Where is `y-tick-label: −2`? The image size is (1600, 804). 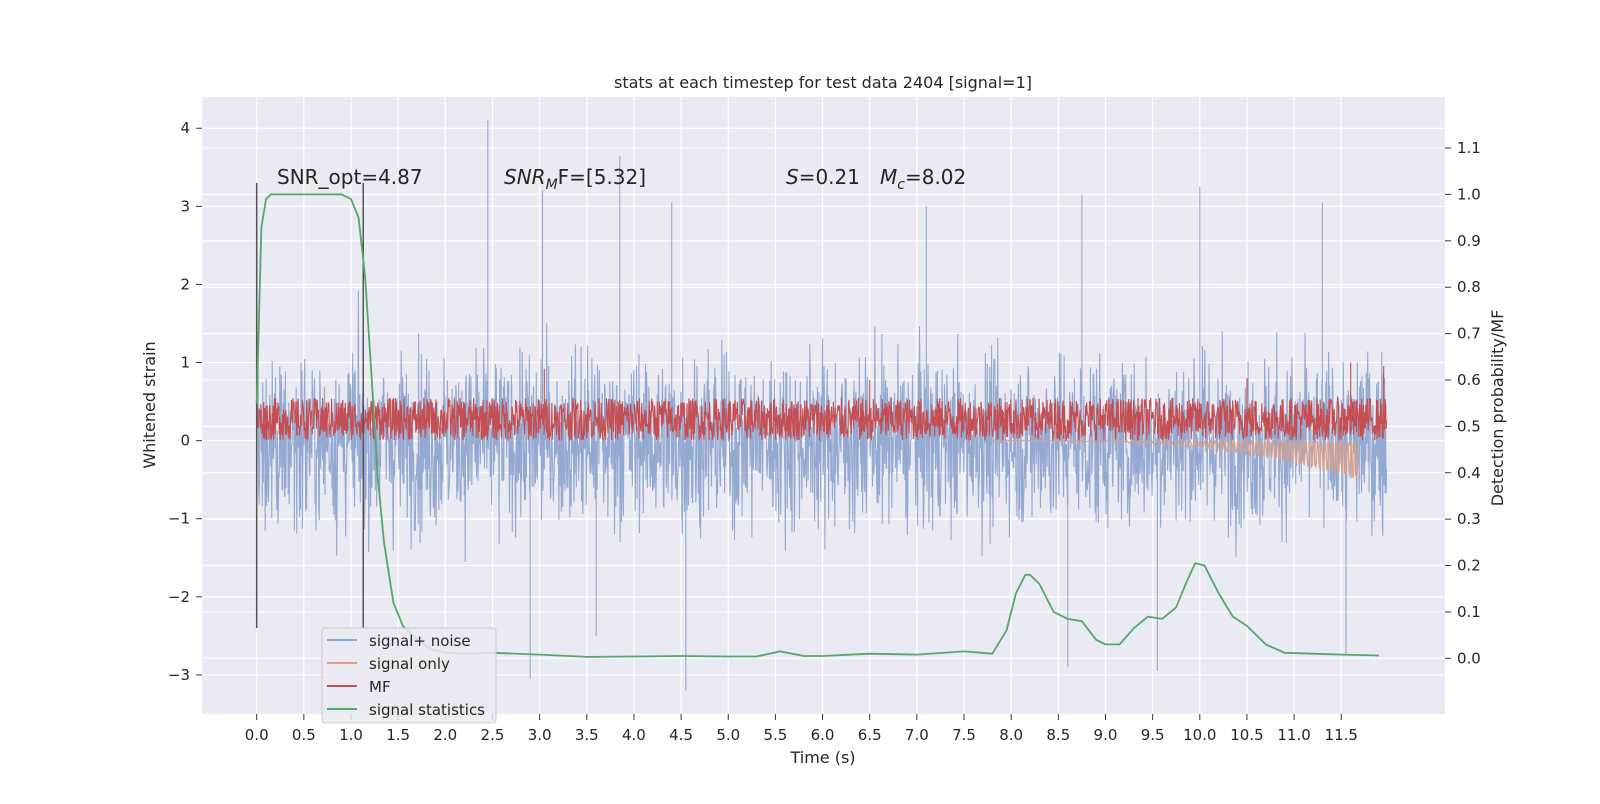
y-tick-label: −2 is located at coordinates (179, 597).